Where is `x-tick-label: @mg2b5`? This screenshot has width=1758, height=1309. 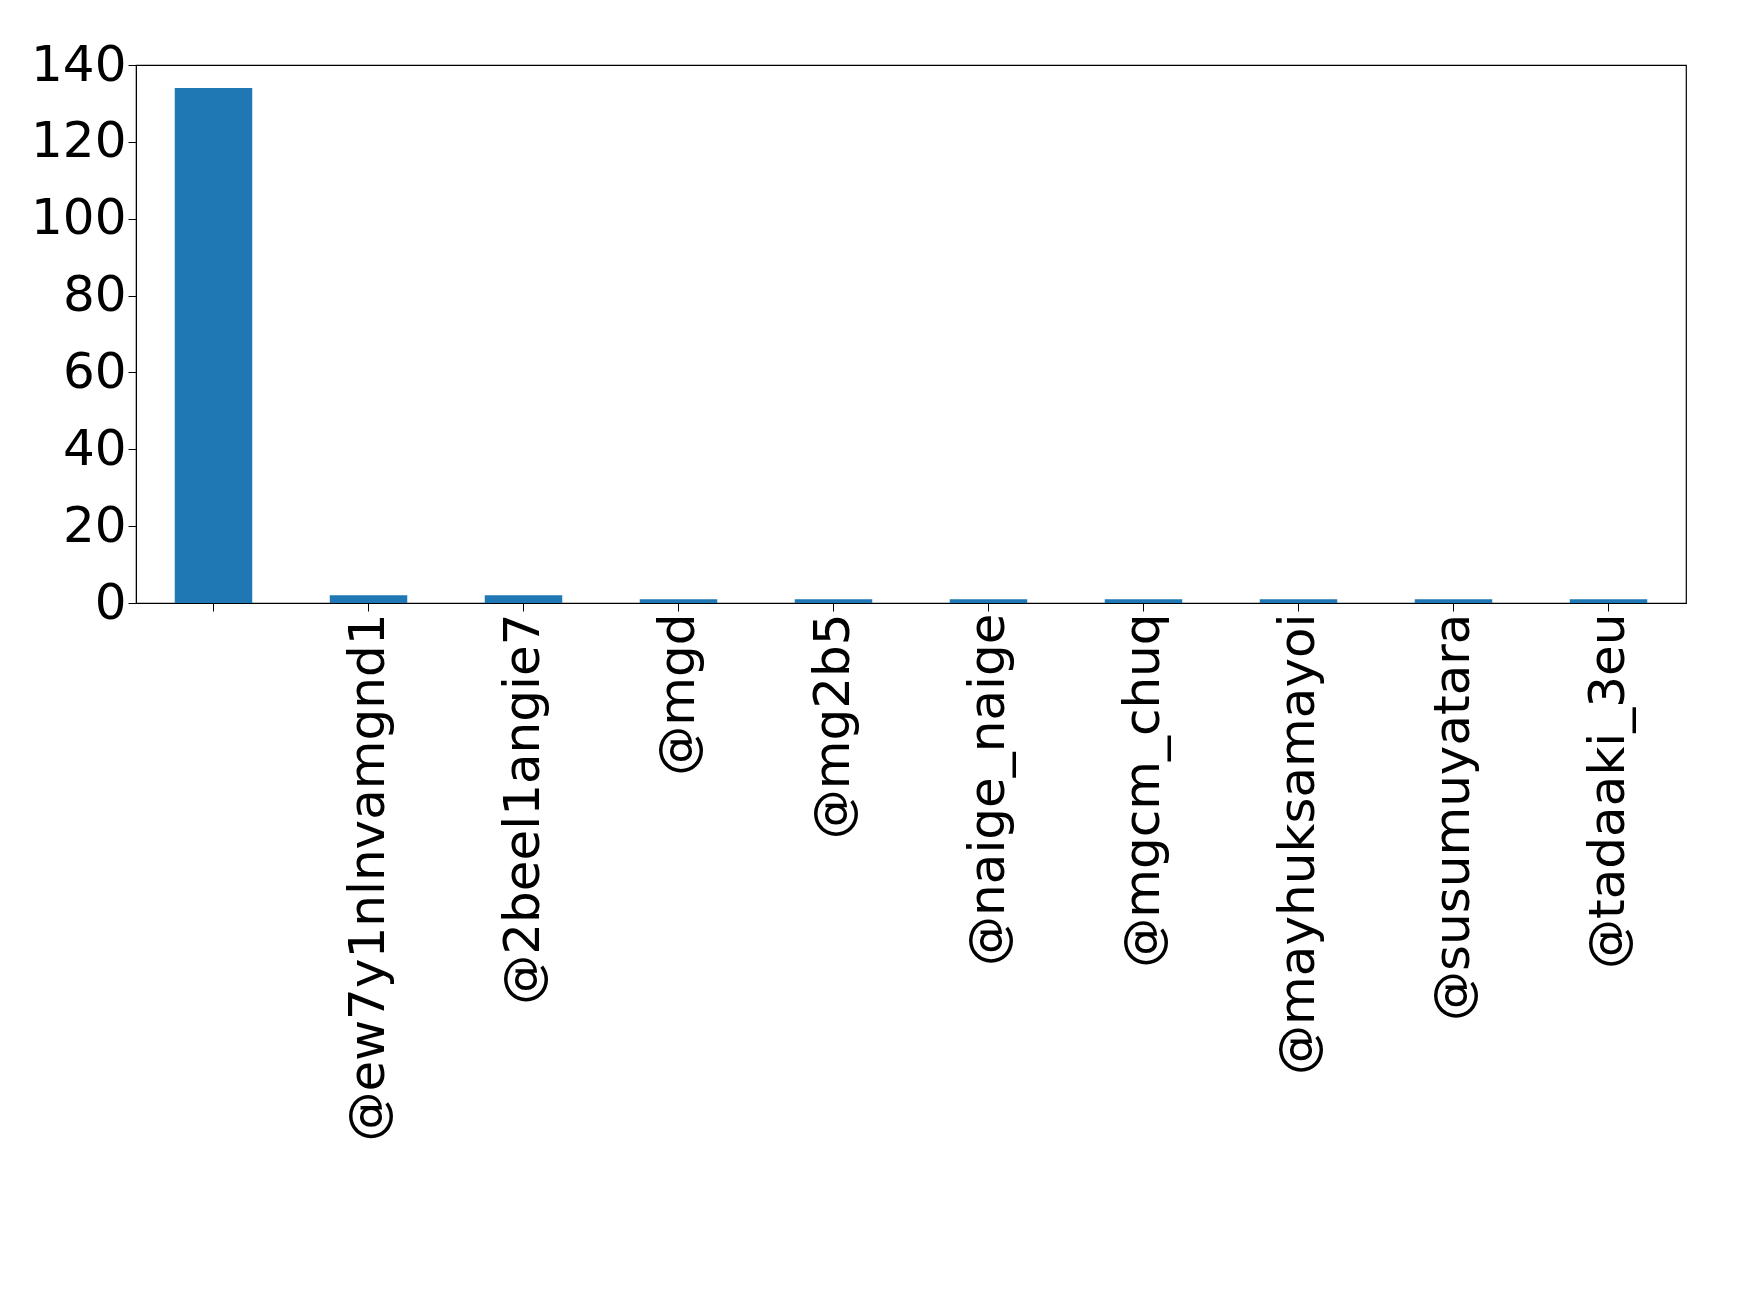 x-tick-label: @mg2b5 is located at coordinates (831, 726).